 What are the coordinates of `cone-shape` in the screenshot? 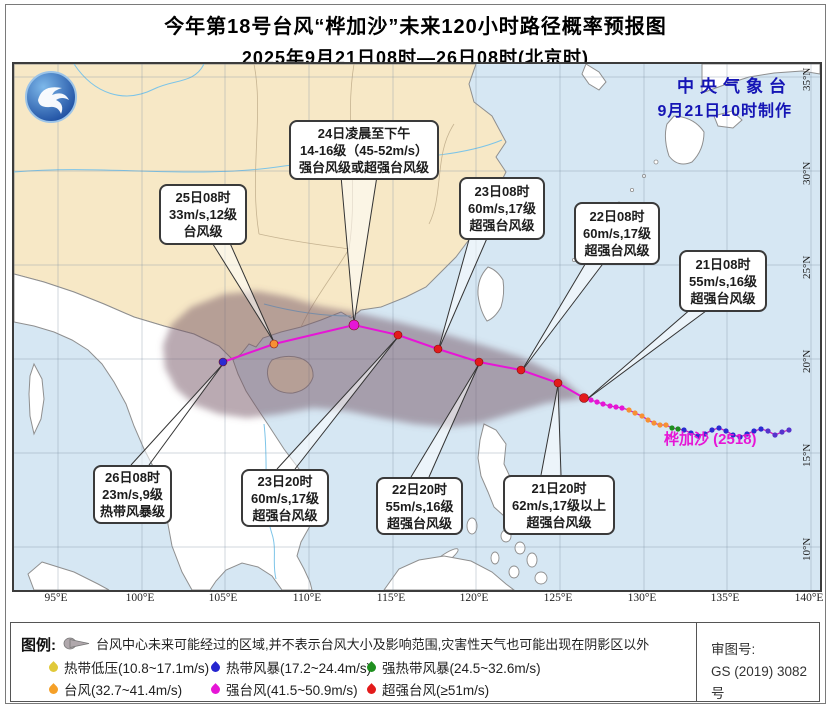 It's located at (373, 359).